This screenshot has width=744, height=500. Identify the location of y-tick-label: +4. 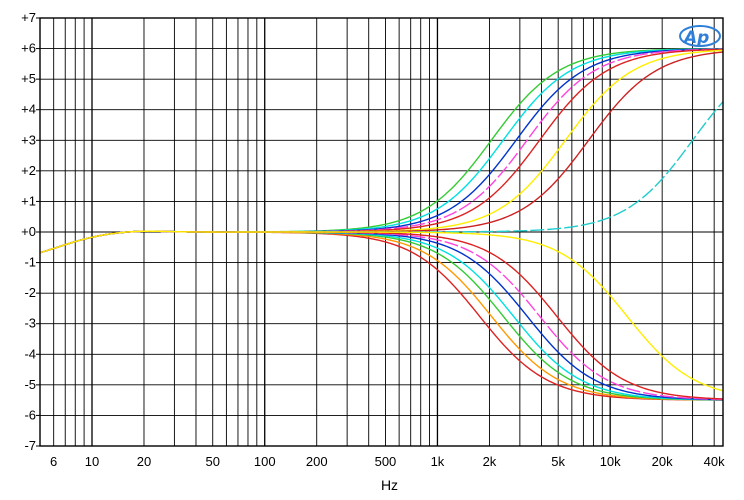
(28, 109).